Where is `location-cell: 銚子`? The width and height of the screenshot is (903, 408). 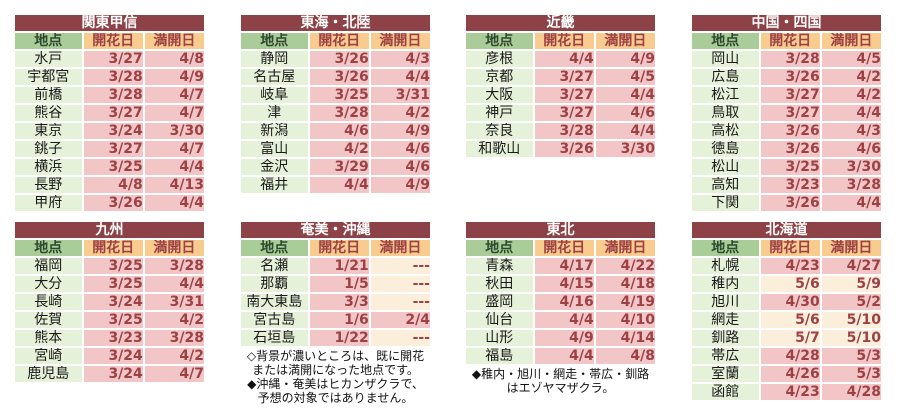
location-cell: 銚子 is located at coordinates (48, 149).